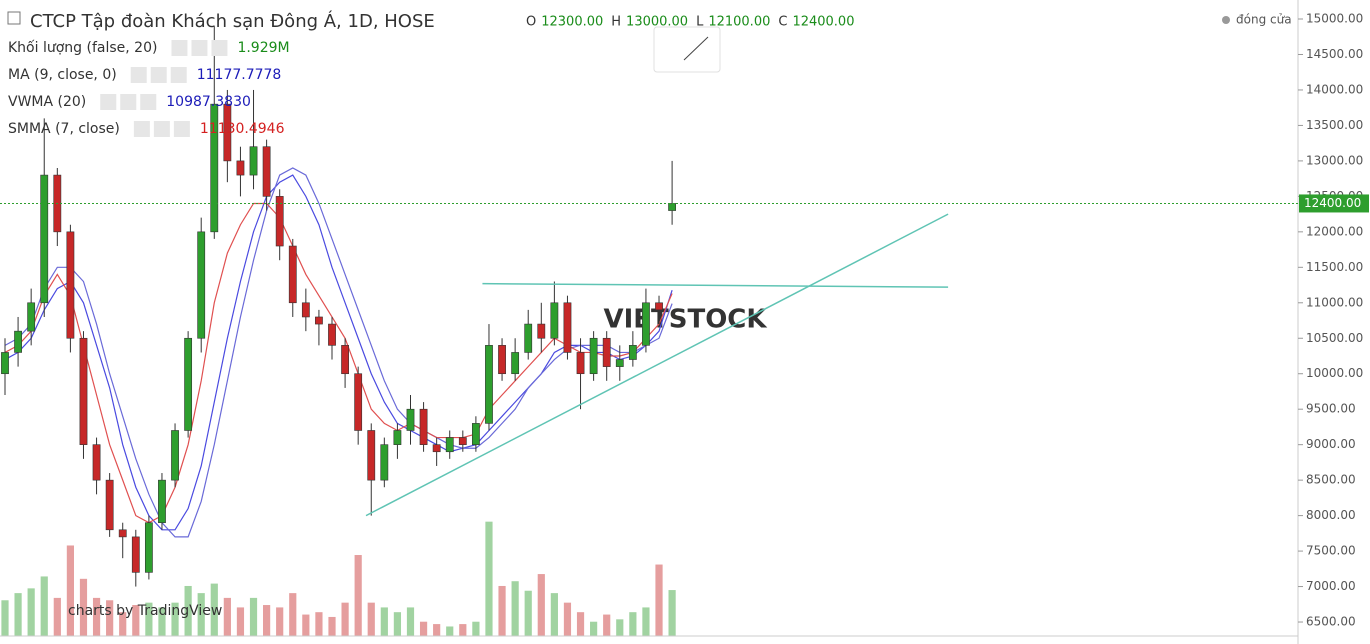 The image size is (1370, 644). I want to click on y-tick-label: 12000.00, so click(1334, 231).